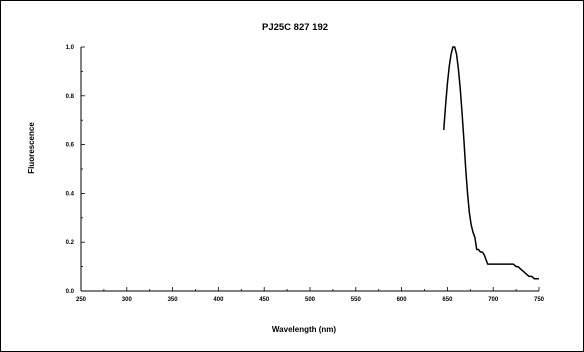 This screenshot has height=352, width=584. Describe the element at coordinates (356, 300) in the screenshot. I see `x-tick-label: 550` at that location.